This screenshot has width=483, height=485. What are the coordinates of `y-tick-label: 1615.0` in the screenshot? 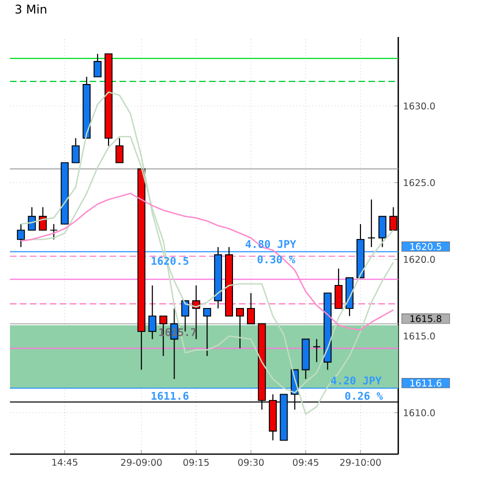 It's located at (419, 336).